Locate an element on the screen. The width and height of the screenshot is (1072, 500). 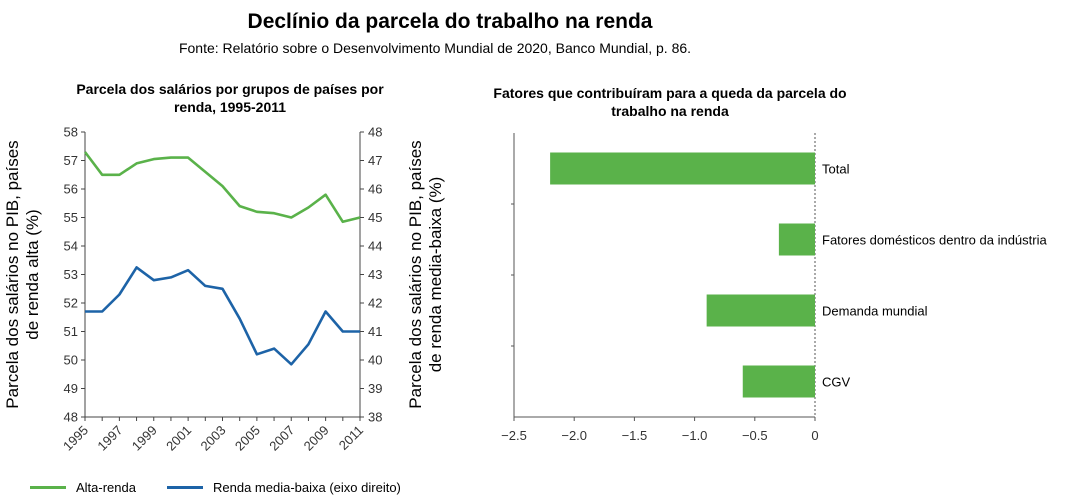
left-y-tick-label: 53 is located at coordinates (71, 274).